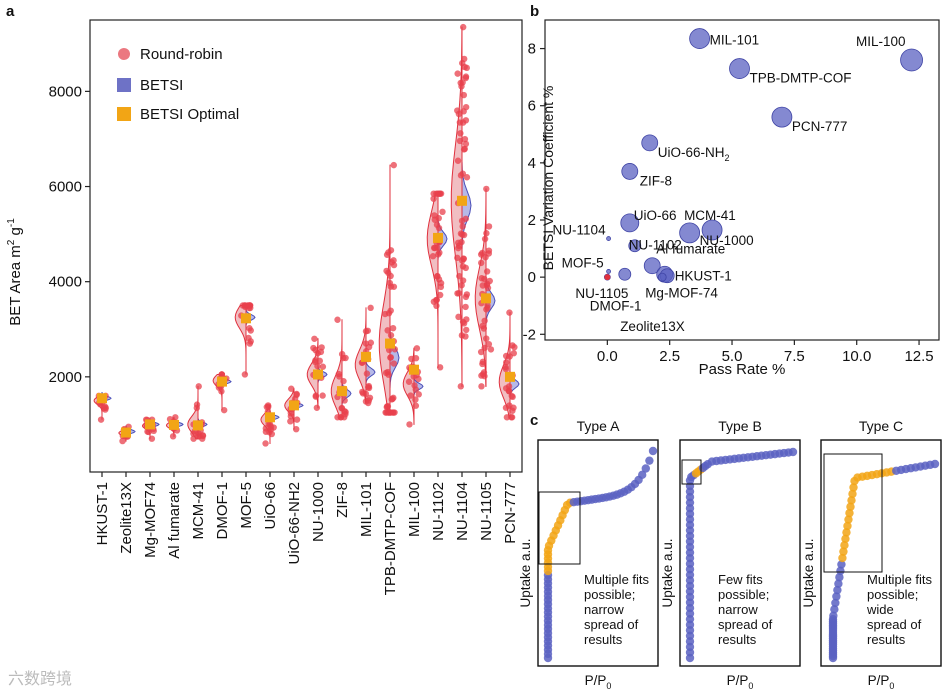 This screenshot has height=692, width=949. Describe the element at coordinates (534, 420) in the screenshot. I see `panel-label-c: c` at that location.